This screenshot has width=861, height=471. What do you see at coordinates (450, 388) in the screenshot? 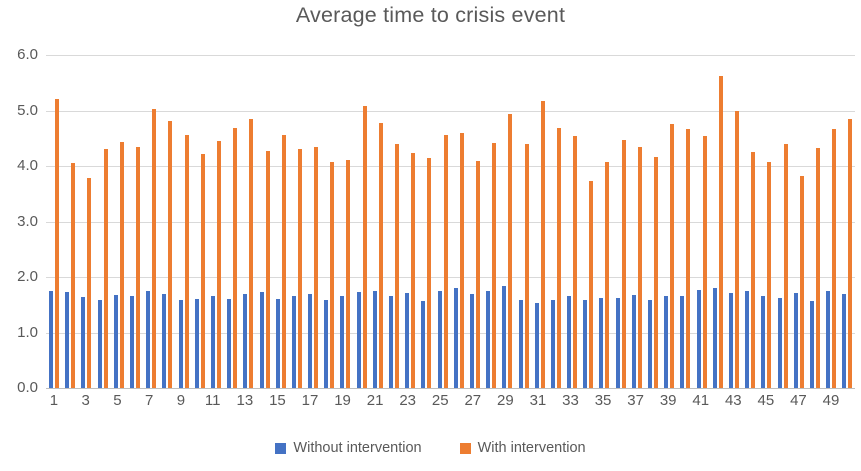
I see `x-axis-line` at bounding box center [450, 388].